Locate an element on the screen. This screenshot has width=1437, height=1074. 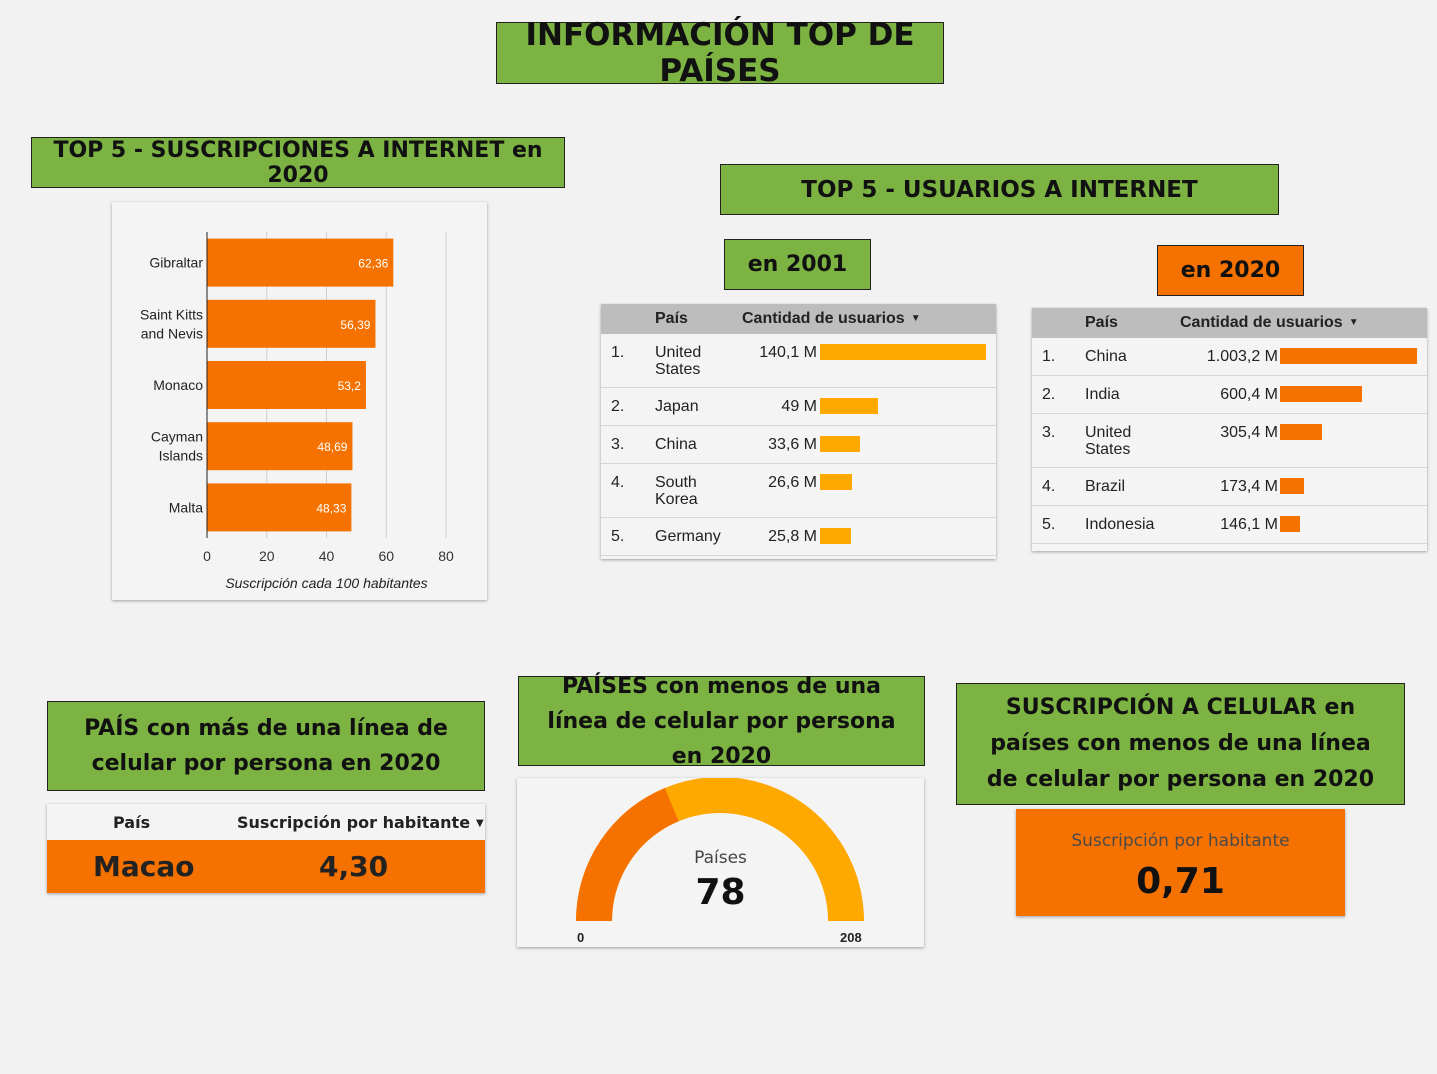
table-row: 4. South Korea 26,6 M is located at coordinates (798, 491).